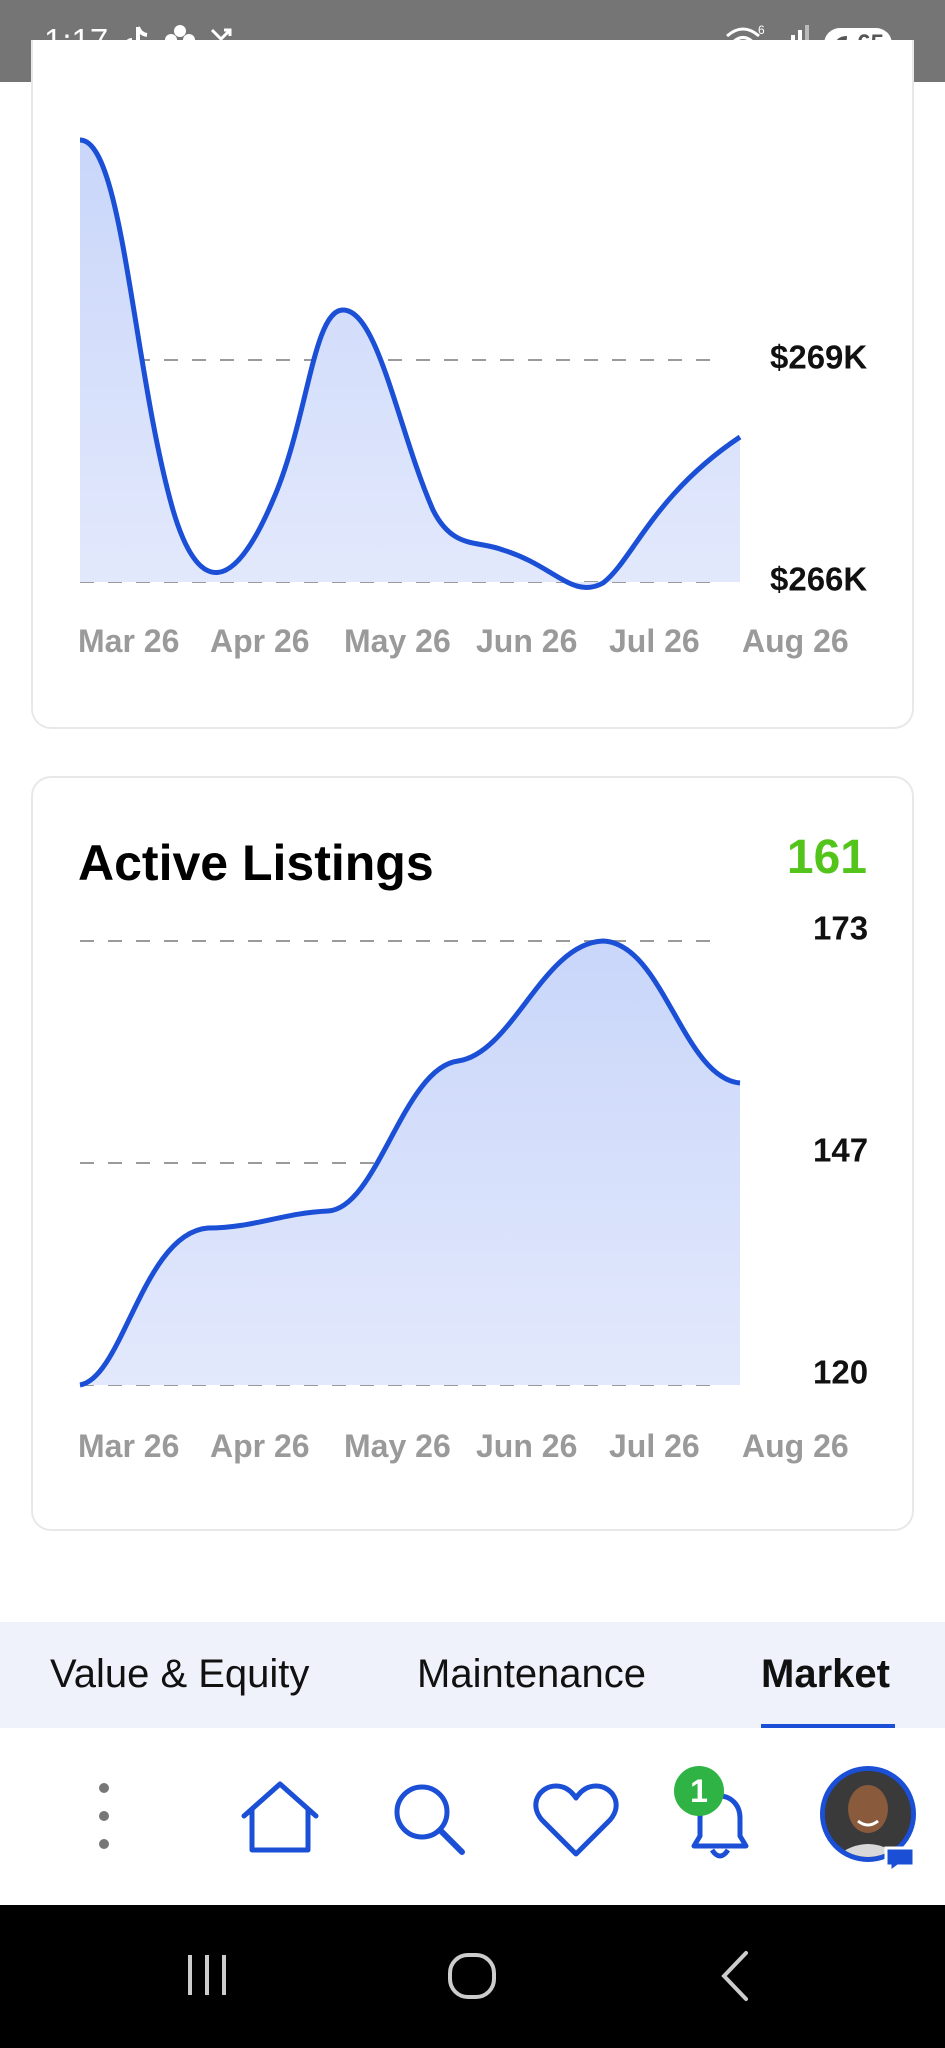  Describe the element at coordinates (104, 1818) in the screenshot. I see `more-icon` at that location.